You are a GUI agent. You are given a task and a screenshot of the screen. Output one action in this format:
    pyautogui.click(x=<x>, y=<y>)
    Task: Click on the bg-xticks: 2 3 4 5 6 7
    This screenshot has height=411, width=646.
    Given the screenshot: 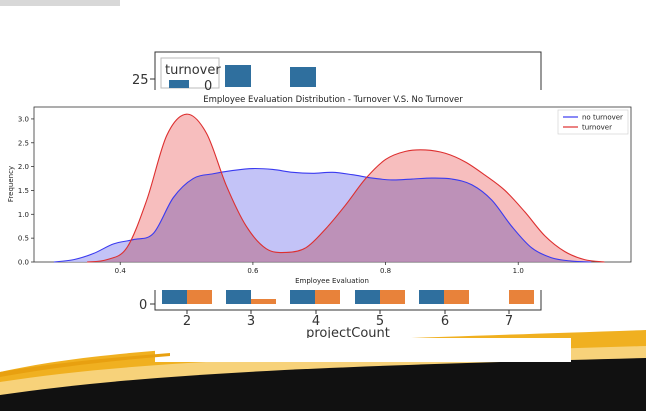 What is the action you would take?
    pyautogui.click(x=348, y=319)
    